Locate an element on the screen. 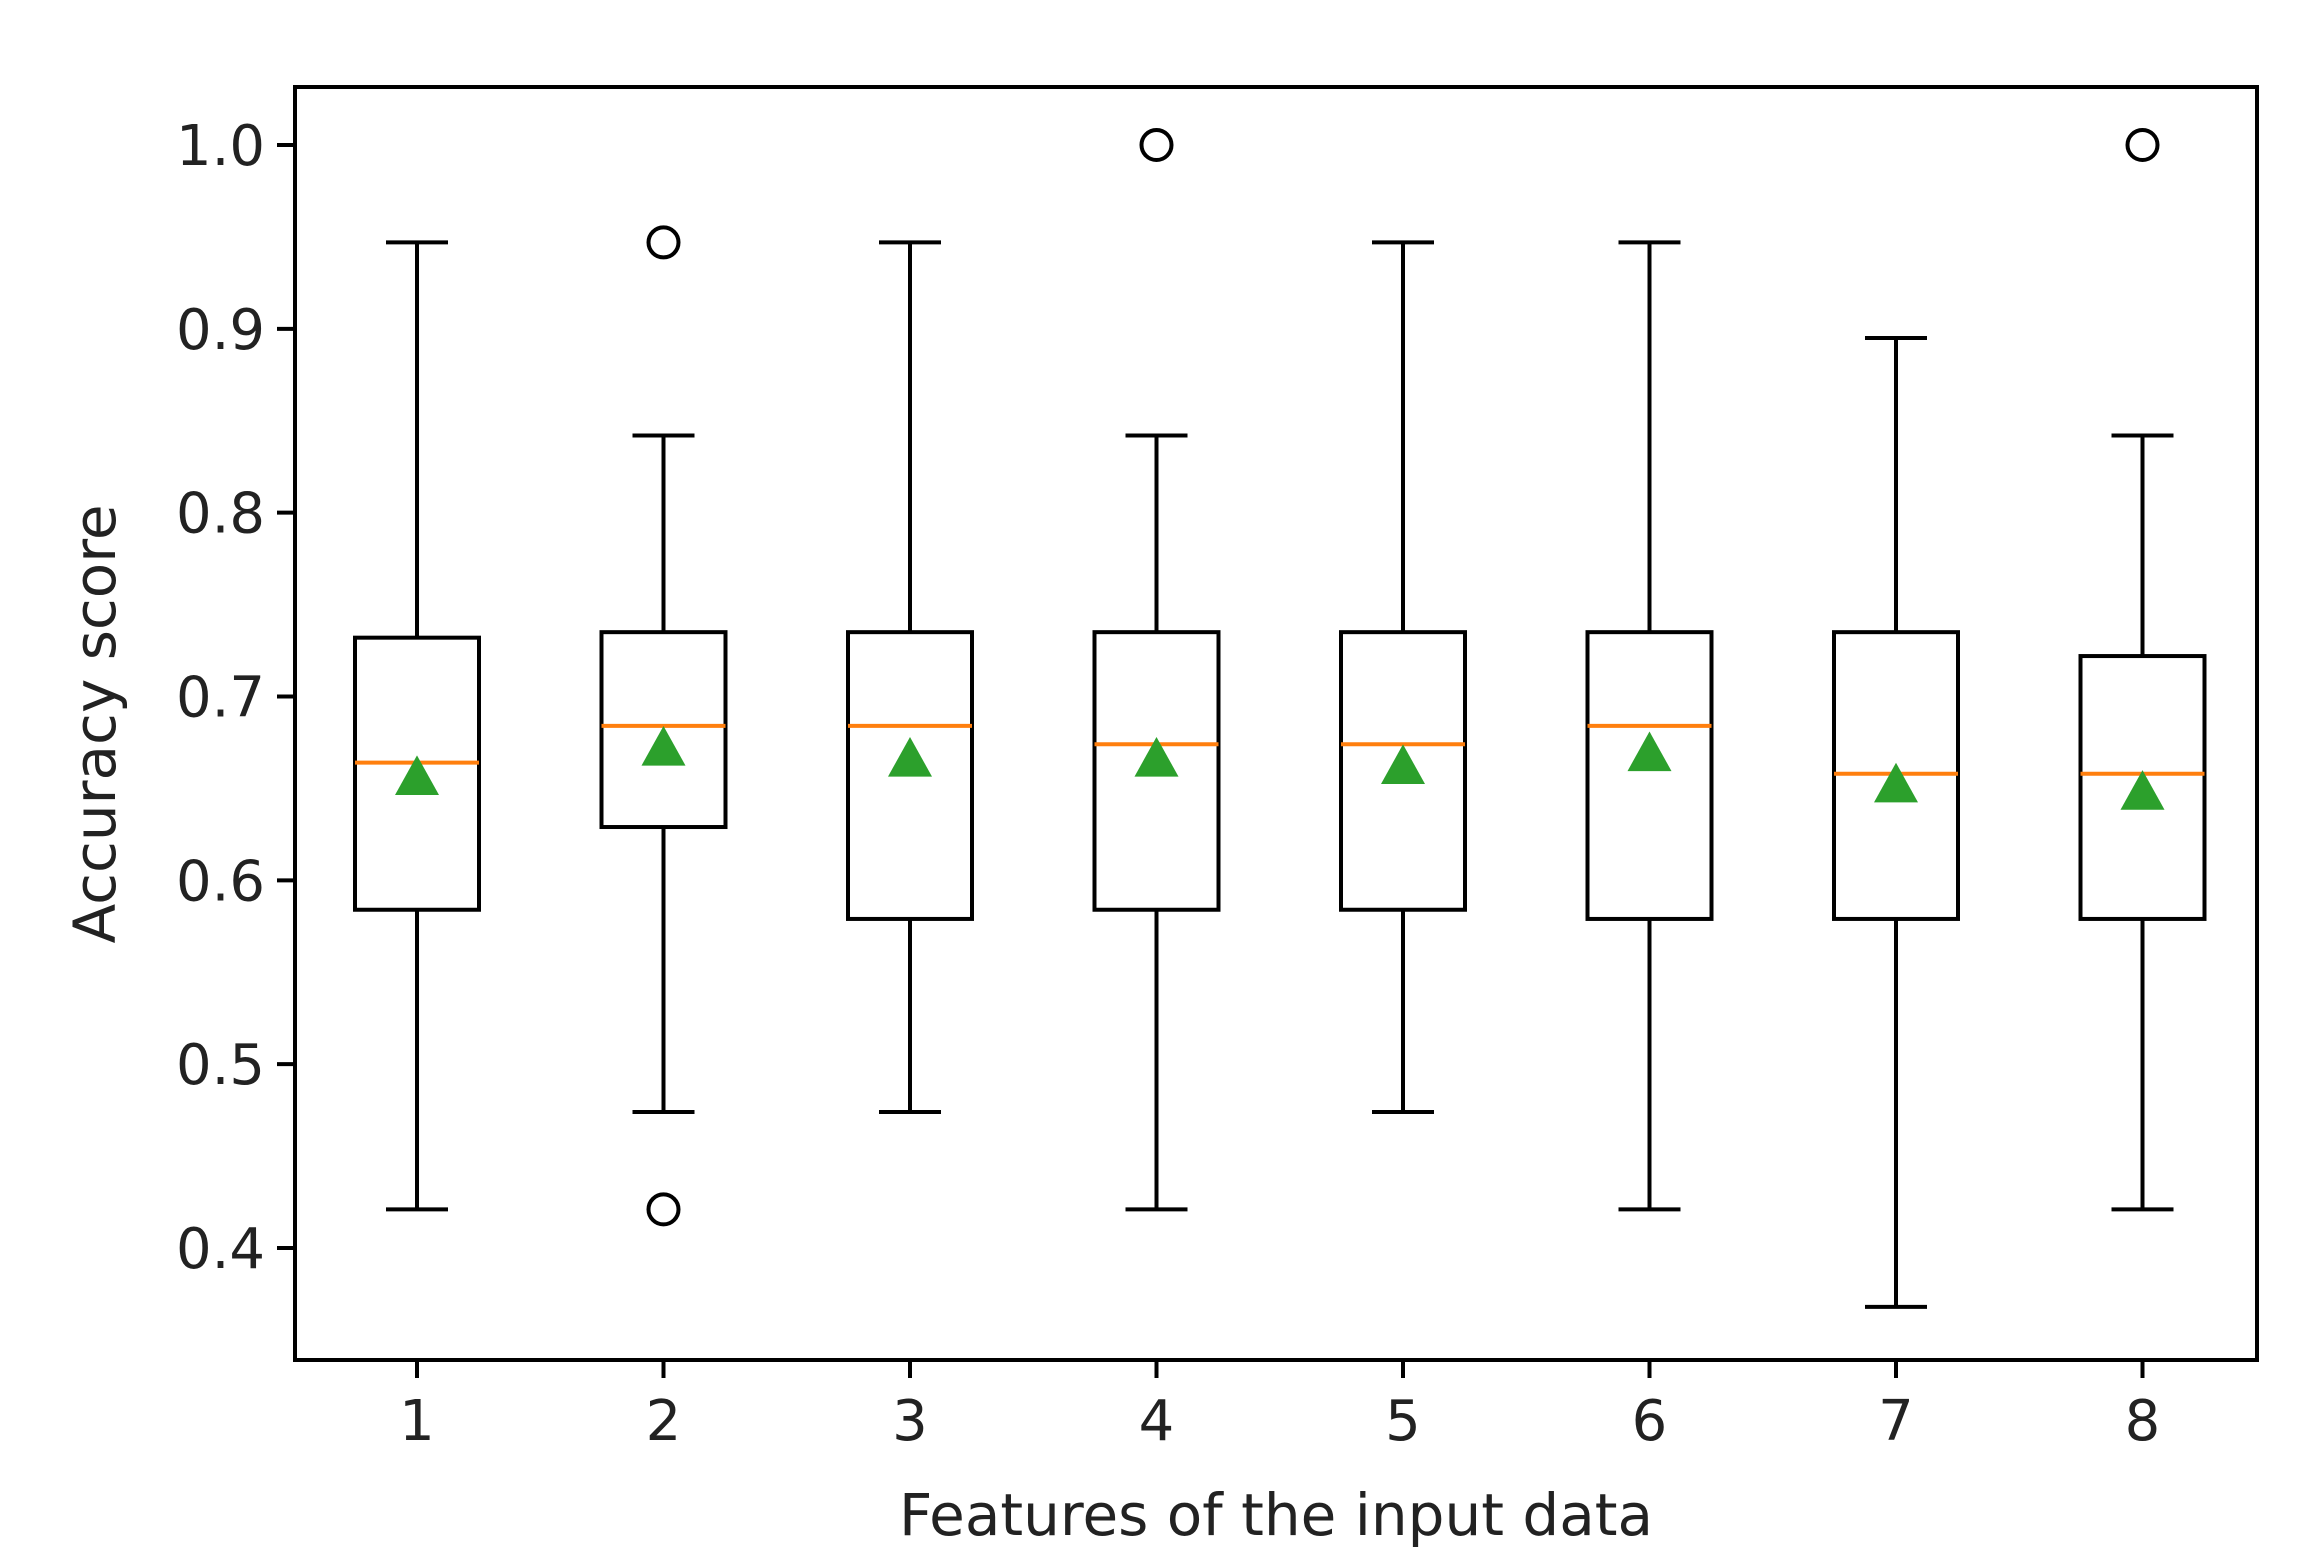  y-tick-label: 0.6 is located at coordinates (220, 881).